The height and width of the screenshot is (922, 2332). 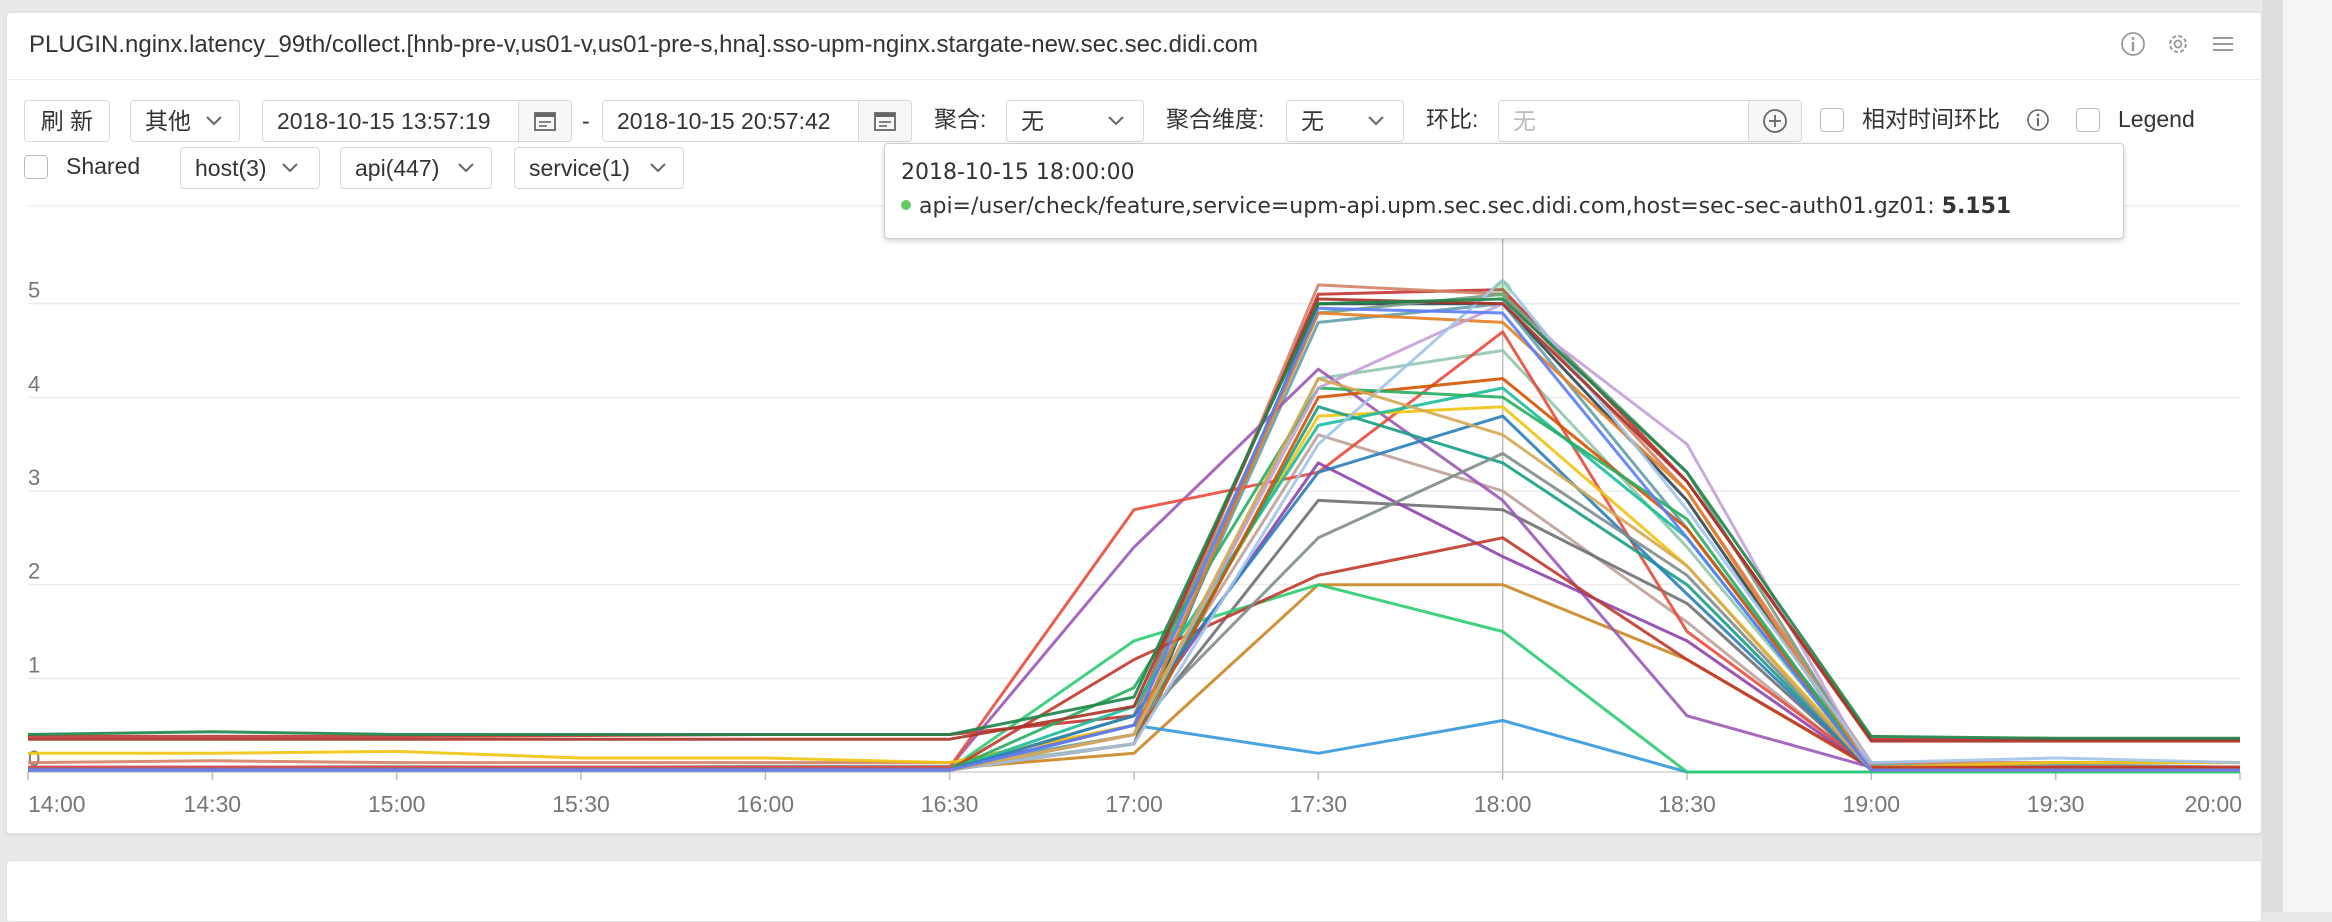 I want to click on list-menu-icon, so click(x=2223, y=44).